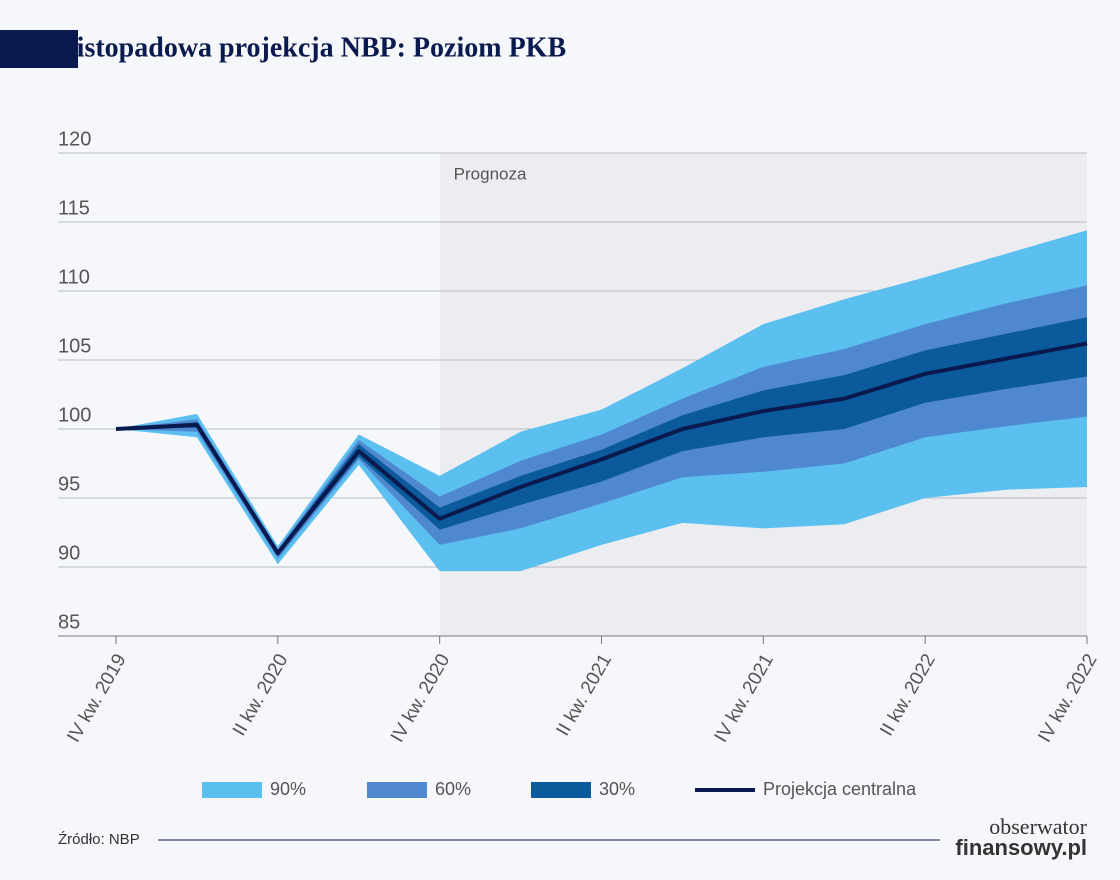  Describe the element at coordinates (69, 484) in the screenshot. I see `y-tick-label: 95` at that location.